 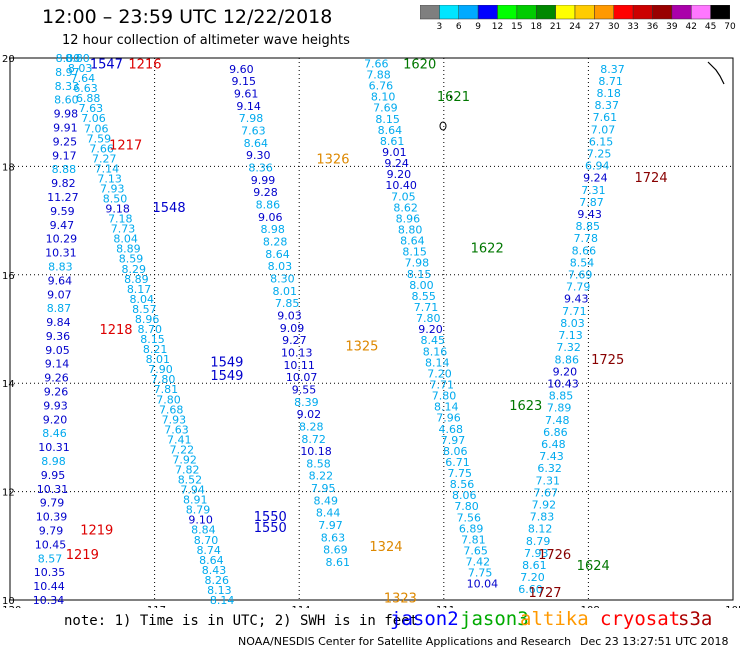 I want to click on swh-value: 9.59, so click(x=62, y=211).